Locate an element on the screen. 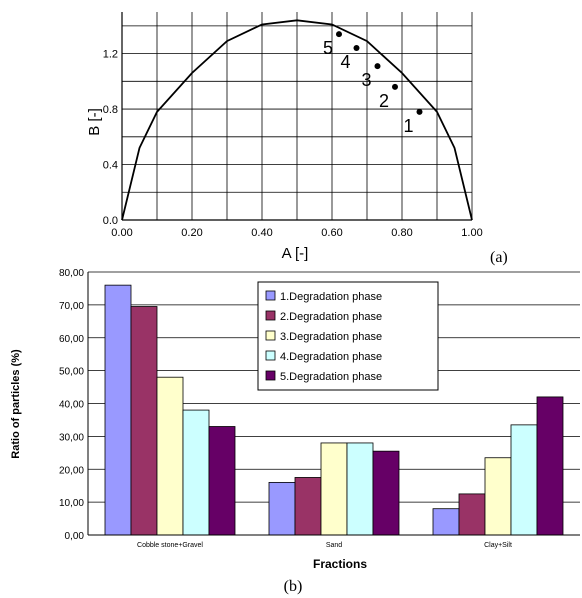 The image size is (582, 598). y-tick-labels-a: 0.0 0.4 0.8 1.2 is located at coordinates (110, 138).